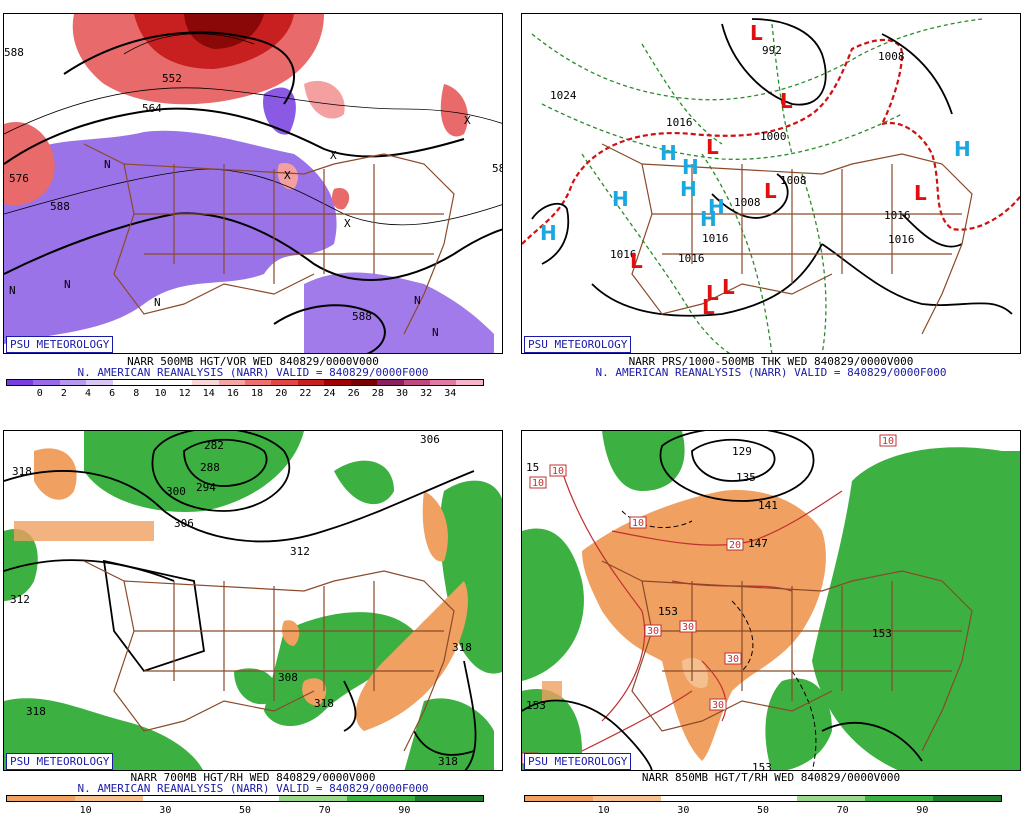  What do you see at coordinates (206, 487) in the screenshot?
I see `svg-text: 294` at bounding box center [206, 487].